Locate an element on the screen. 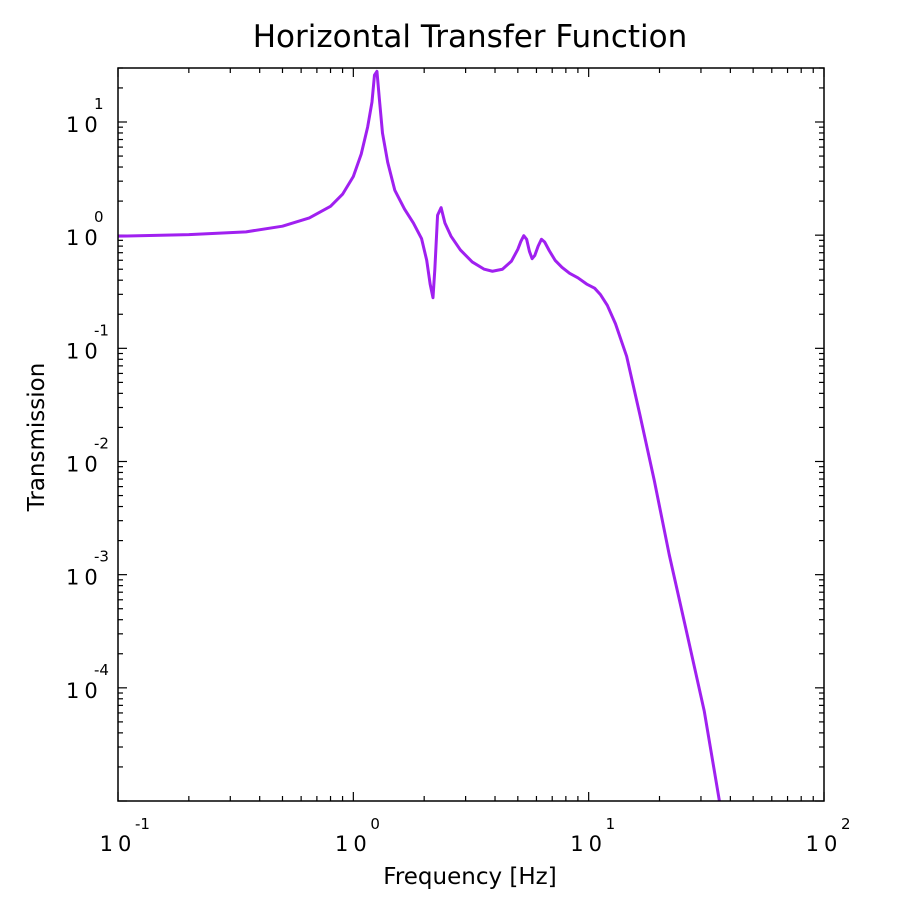 The image size is (910, 901). y-tick-label-exponent: 1 is located at coordinates (99, 104).